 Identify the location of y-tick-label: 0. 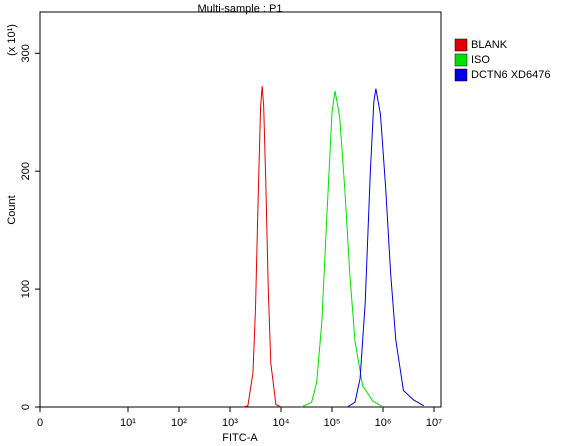
(26, 407).